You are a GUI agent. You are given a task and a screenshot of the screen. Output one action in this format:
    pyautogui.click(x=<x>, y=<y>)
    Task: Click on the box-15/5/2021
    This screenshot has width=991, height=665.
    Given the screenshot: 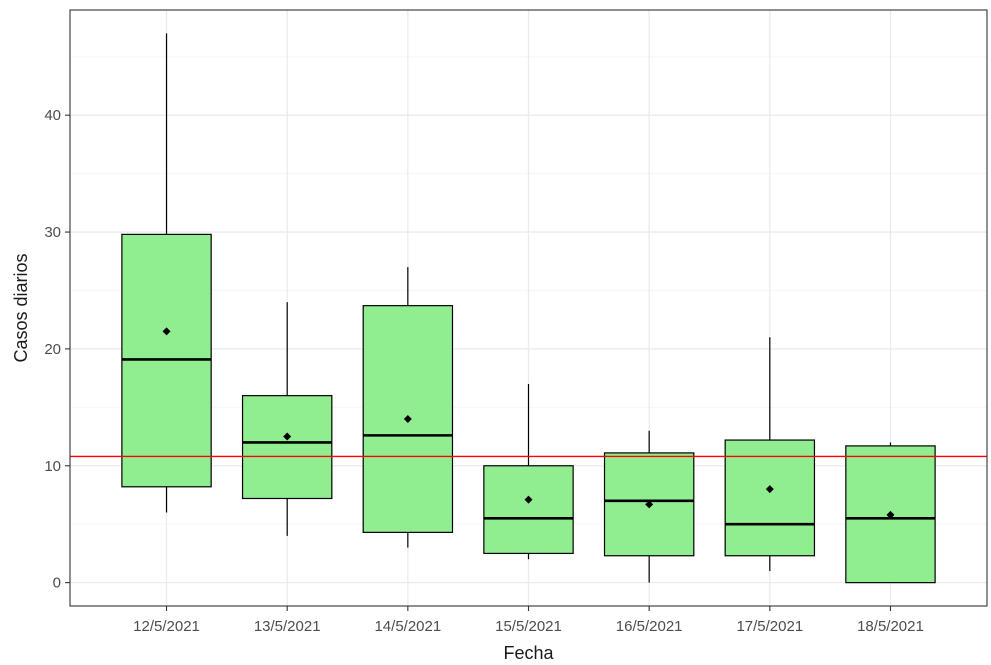 What is the action you would take?
    pyautogui.click(x=528, y=471)
    